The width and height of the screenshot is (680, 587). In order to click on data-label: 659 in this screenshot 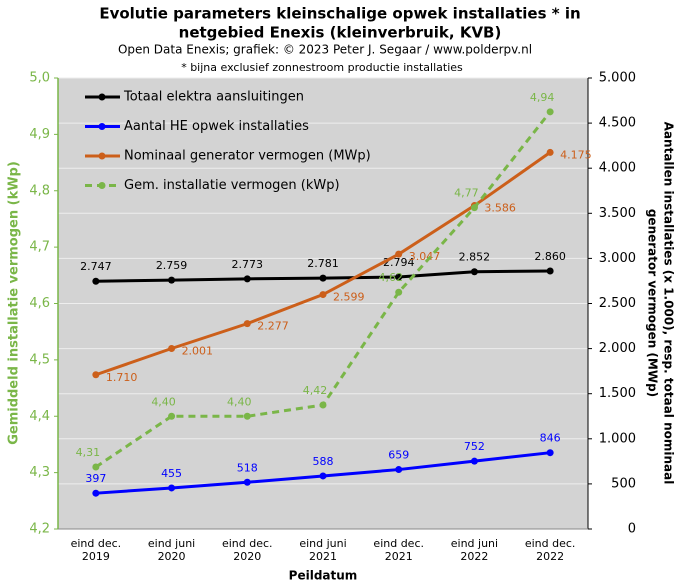, I will do `click(398, 455)`.